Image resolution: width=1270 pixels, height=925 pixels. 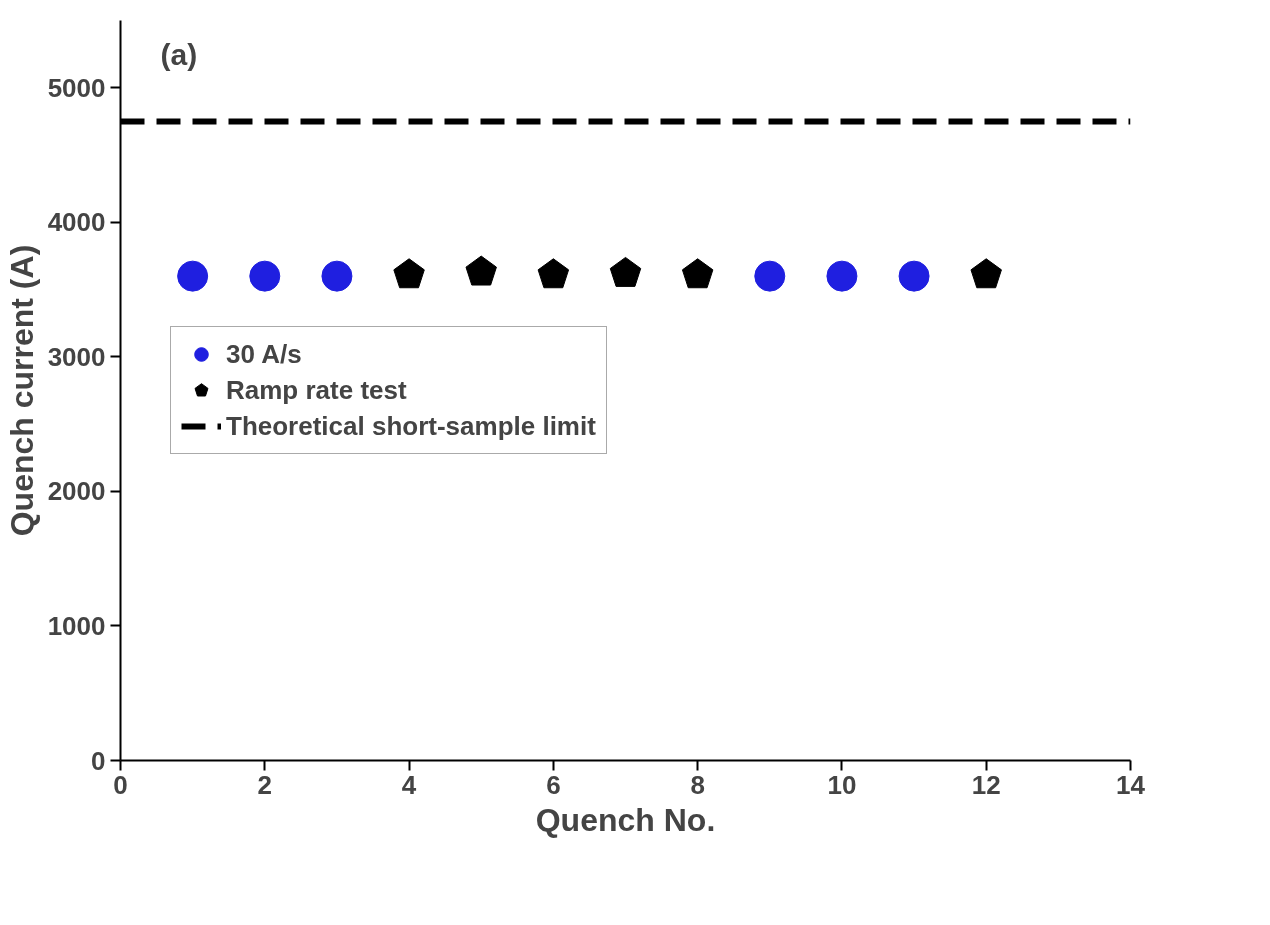 What do you see at coordinates (697, 784) in the screenshot?
I see `x-tick-label: 8` at bounding box center [697, 784].